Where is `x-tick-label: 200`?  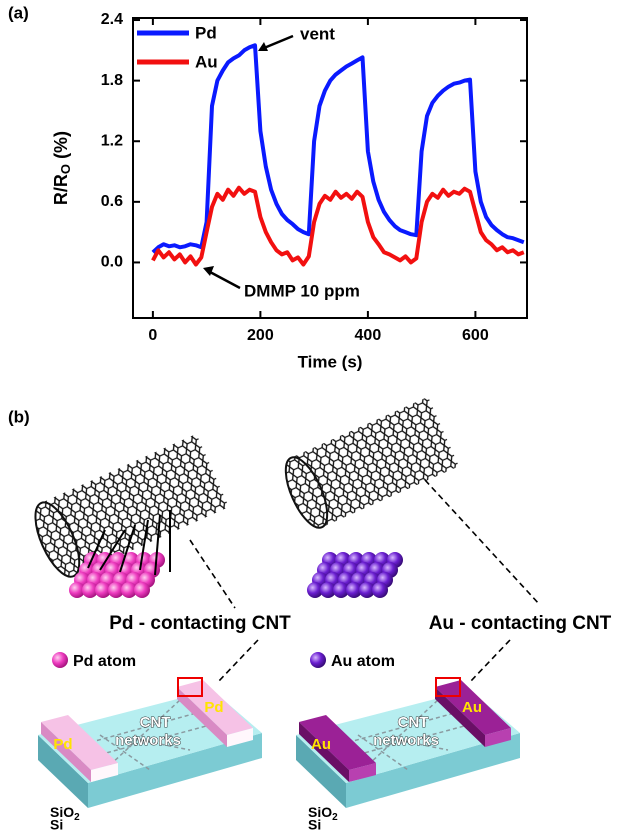
x-tick-label: 200 is located at coordinates (260, 335).